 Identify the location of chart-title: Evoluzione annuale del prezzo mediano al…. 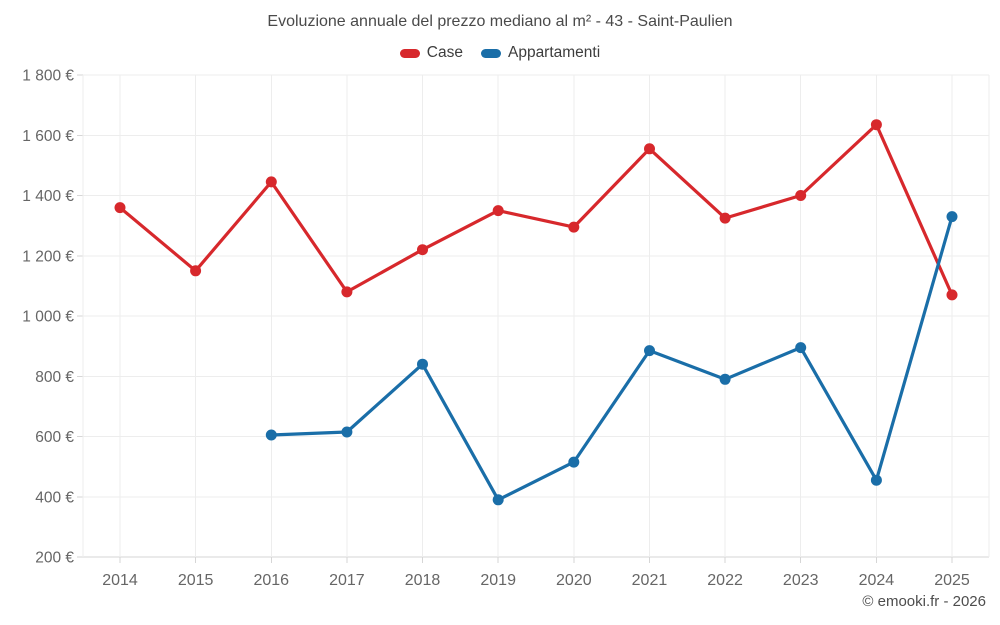
(500, 21).